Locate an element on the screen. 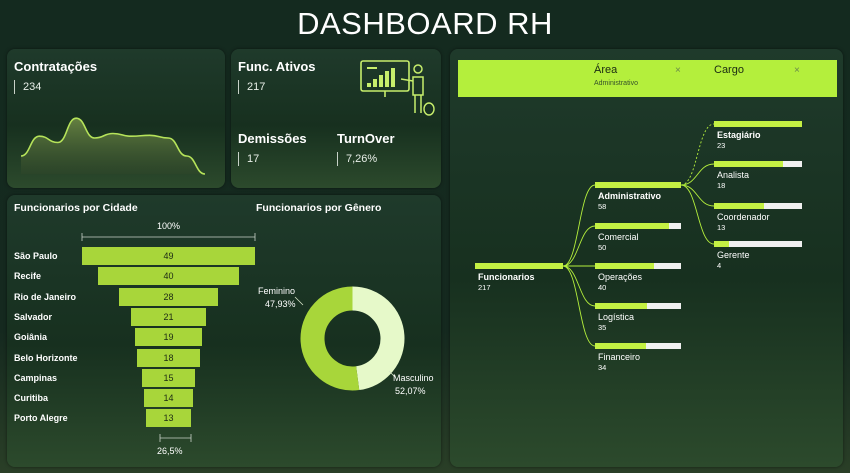 Image resolution: width=850 pixels, height=473 pixels. filter-area: Área Administrativo is located at coordinates (616, 75).